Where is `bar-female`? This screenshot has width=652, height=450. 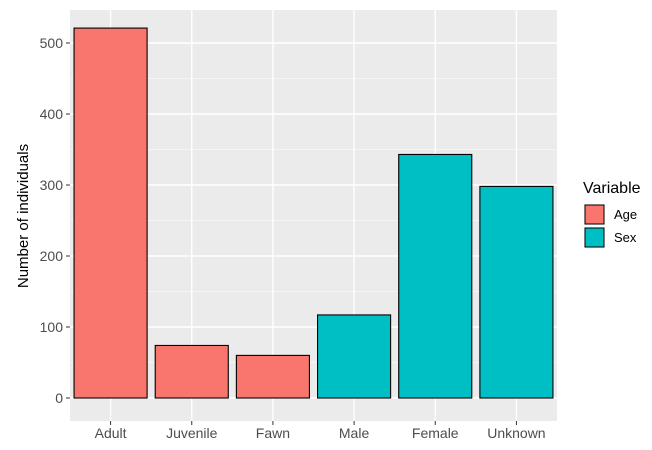
bar-female is located at coordinates (435, 276).